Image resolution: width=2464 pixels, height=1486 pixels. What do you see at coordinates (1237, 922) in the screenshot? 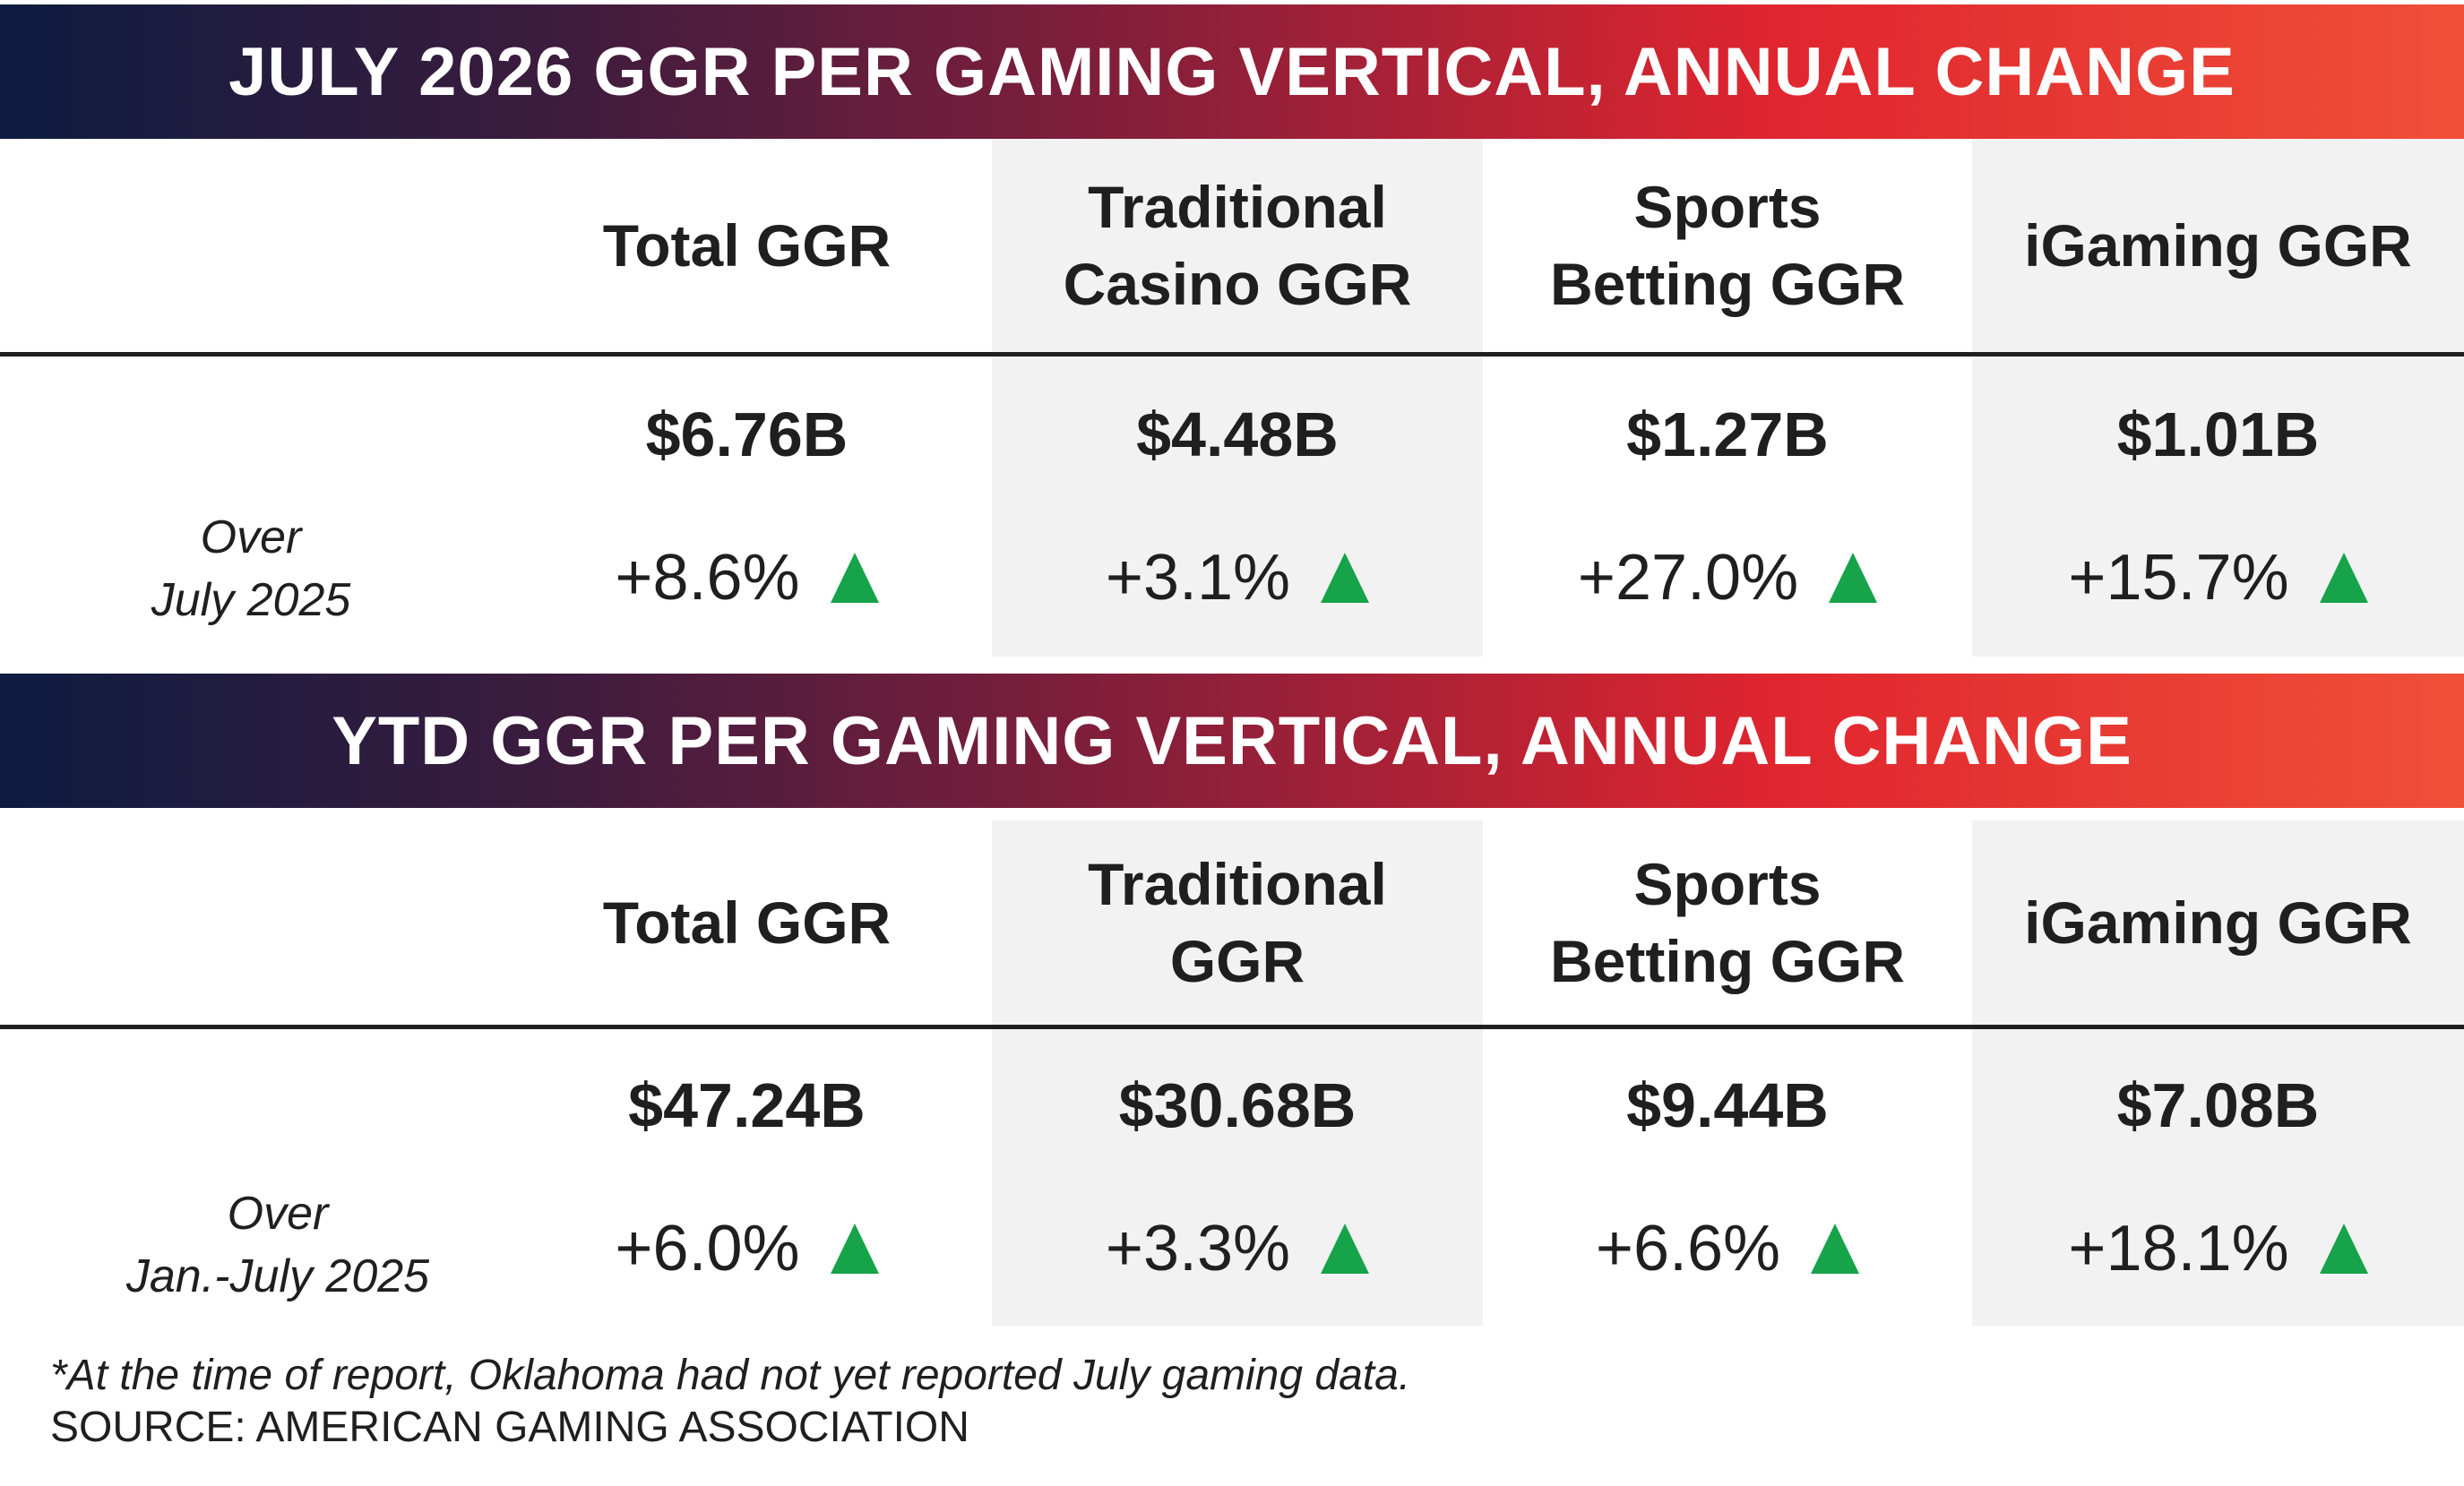
I see `header-traditional-ggr: Traditional GGR` at bounding box center [1237, 922].